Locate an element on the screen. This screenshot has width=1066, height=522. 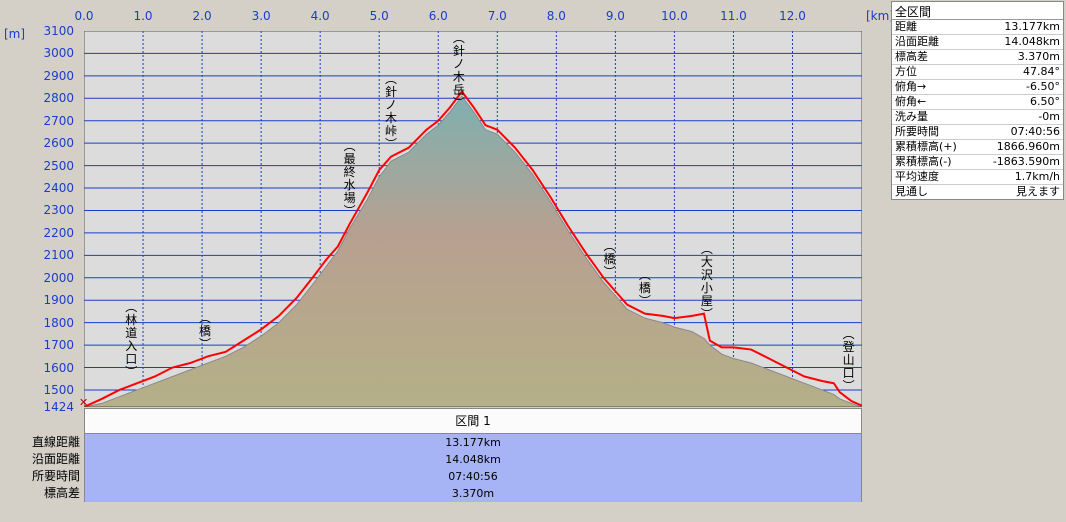
x-tick-label: 1.0 is located at coordinates (143, 16).